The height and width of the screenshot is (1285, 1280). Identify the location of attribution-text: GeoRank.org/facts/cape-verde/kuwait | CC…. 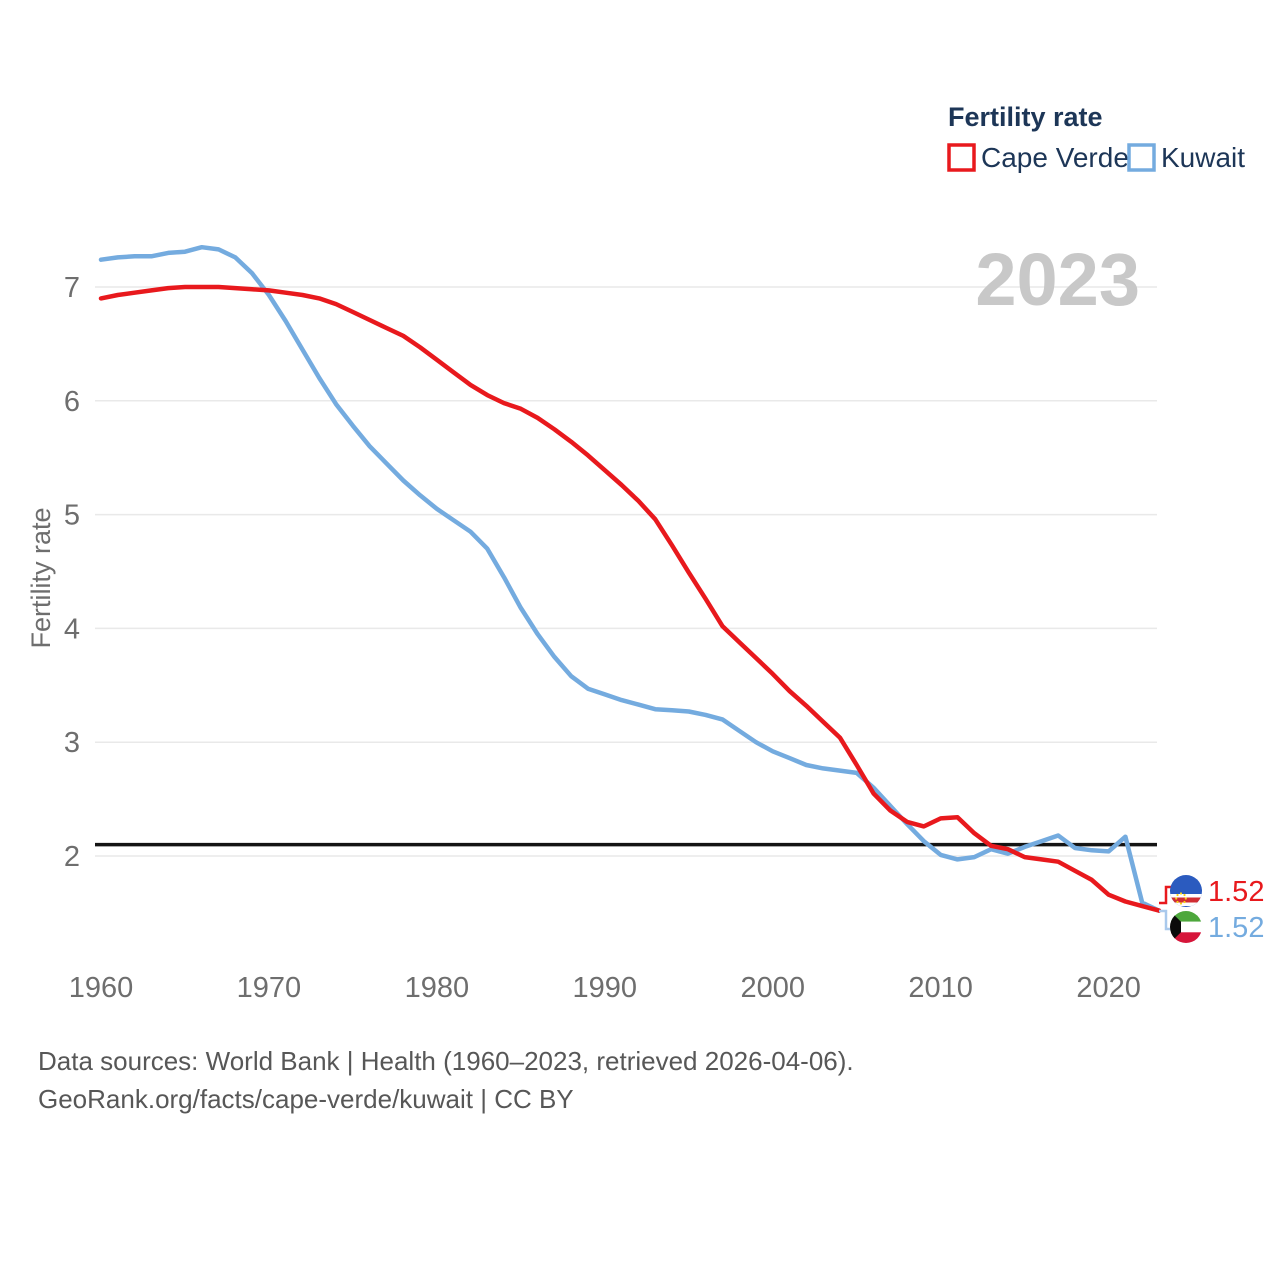
(306, 1099).